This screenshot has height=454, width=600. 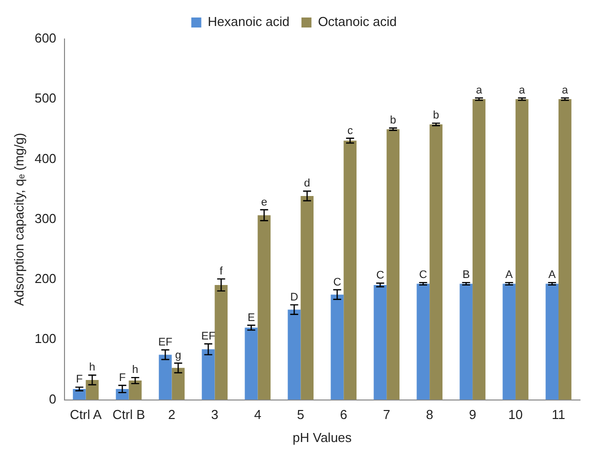 What do you see at coordinates (45, 158) in the screenshot?
I see `y-tick-label: 400` at bounding box center [45, 158].